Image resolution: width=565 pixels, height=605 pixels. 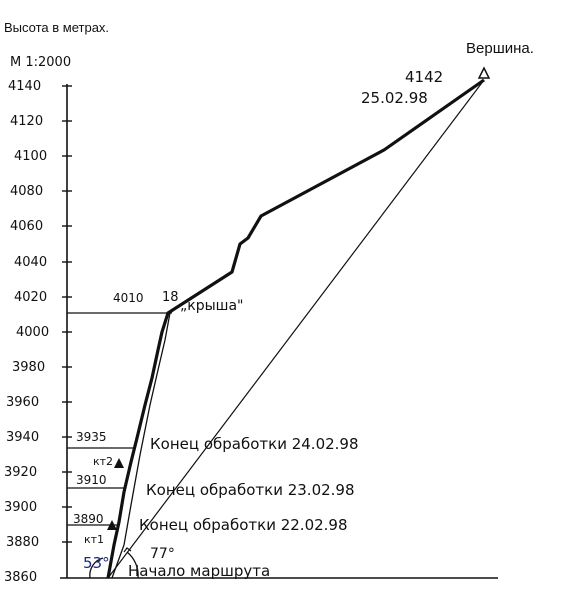 What do you see at coordinates (250, 490) in the screenshot?
I see `level-note-23: Конец обработки 23.02.98` at bounding box center [250, 490].